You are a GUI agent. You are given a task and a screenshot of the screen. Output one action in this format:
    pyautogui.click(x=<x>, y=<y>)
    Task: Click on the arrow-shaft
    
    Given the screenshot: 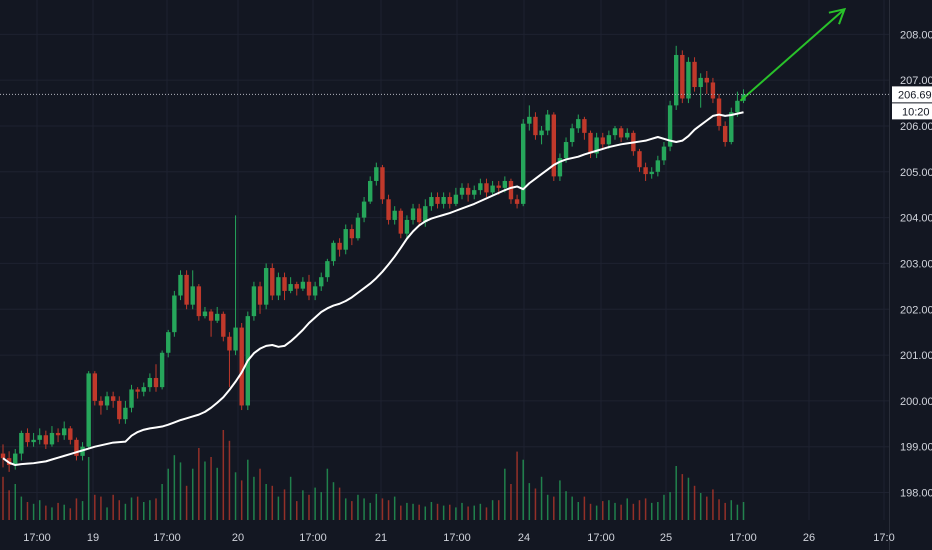 What is the action you would take?
    pyautogui.click(x=792, y=55)
    